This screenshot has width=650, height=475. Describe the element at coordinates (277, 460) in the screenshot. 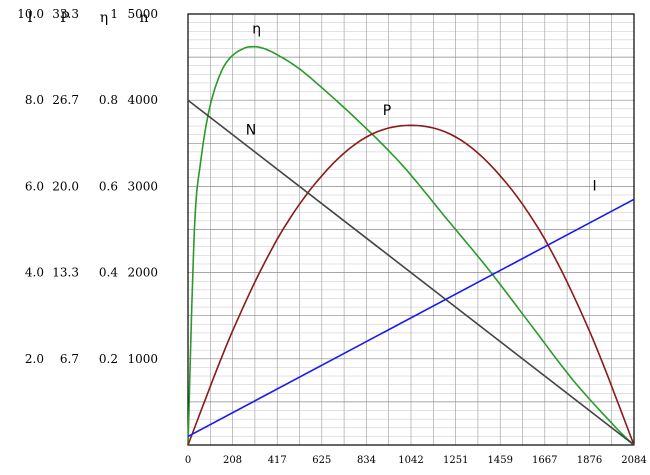

I see `x-tick-label: 417` at that location.